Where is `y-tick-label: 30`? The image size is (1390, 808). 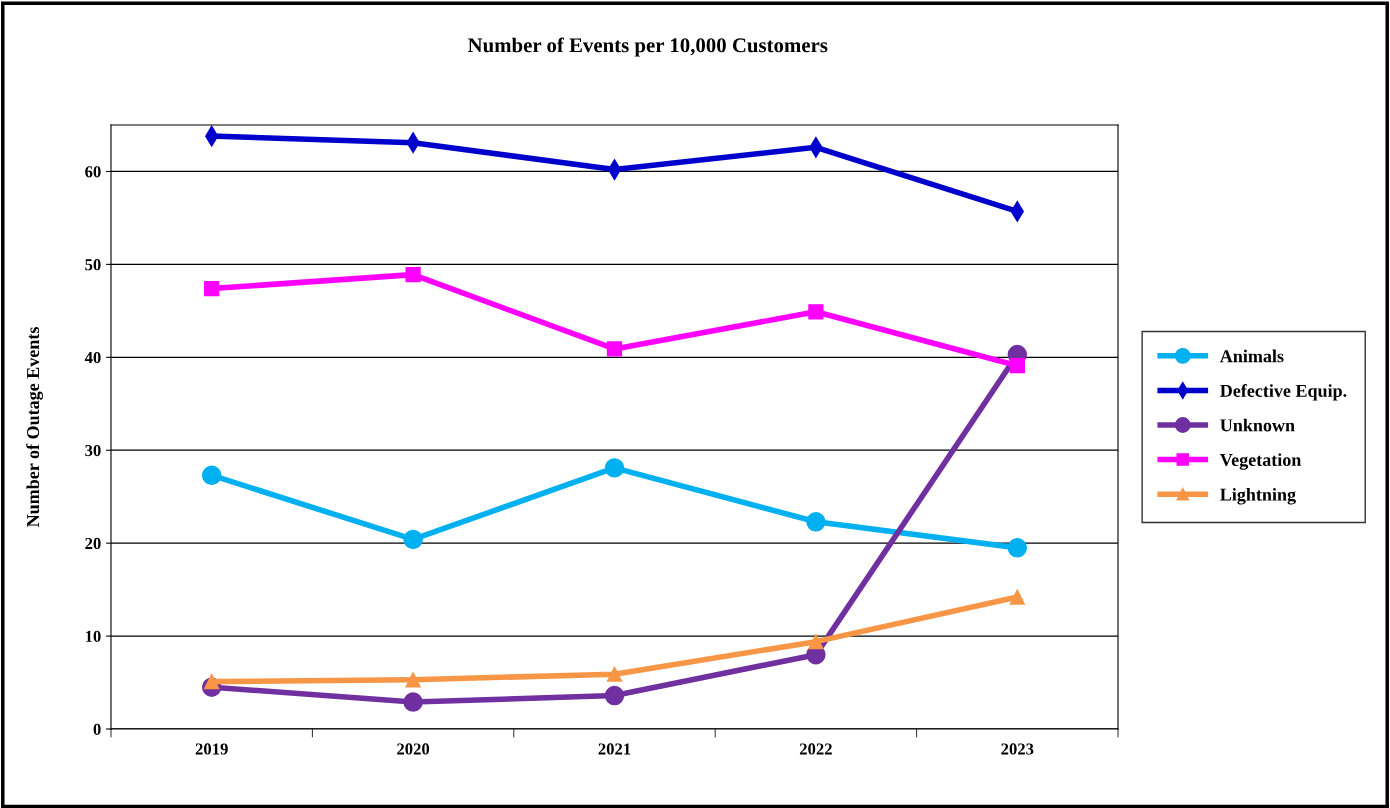
y-tick-label: 30 is located at coordinates (93, 450).